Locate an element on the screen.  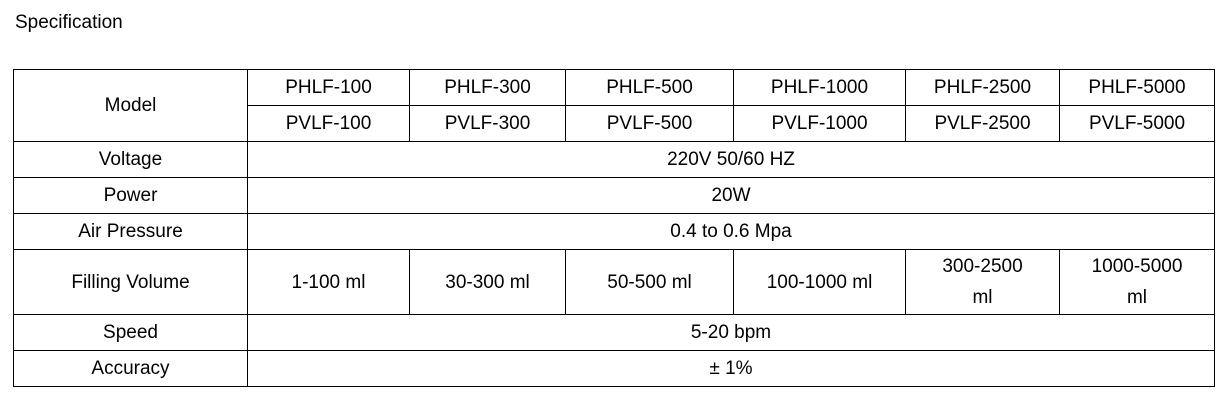
table-row: Air Pressure 0.4 to 0.6 Mpa is located at coordinates (614, 231).